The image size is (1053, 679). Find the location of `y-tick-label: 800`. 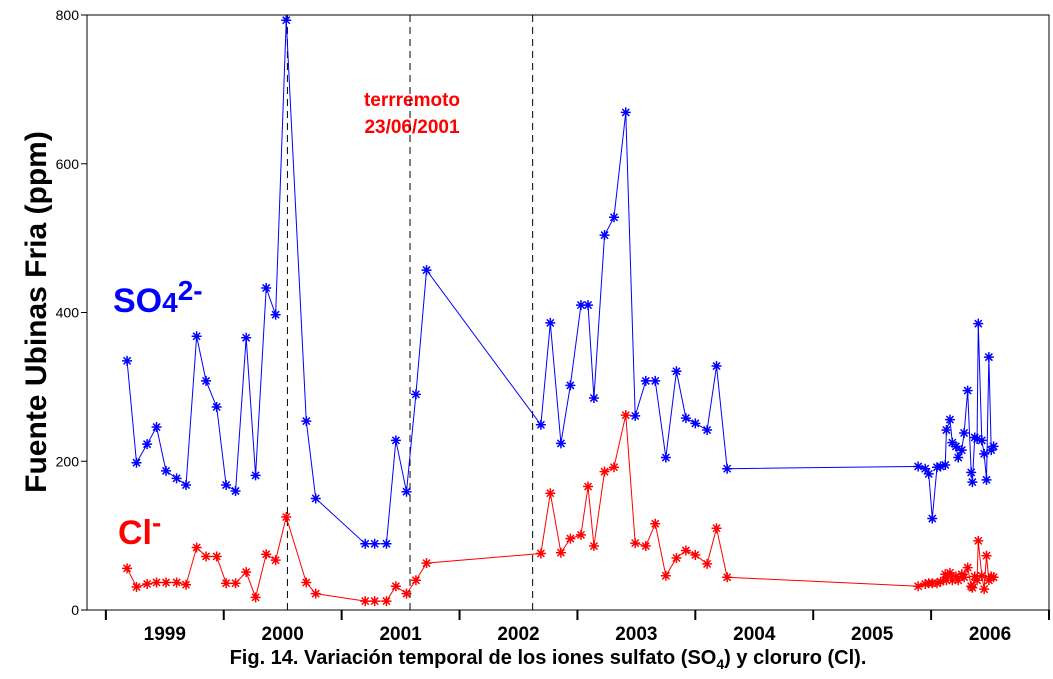

y-tick-label: 800 is located at coordinates (68, 15).